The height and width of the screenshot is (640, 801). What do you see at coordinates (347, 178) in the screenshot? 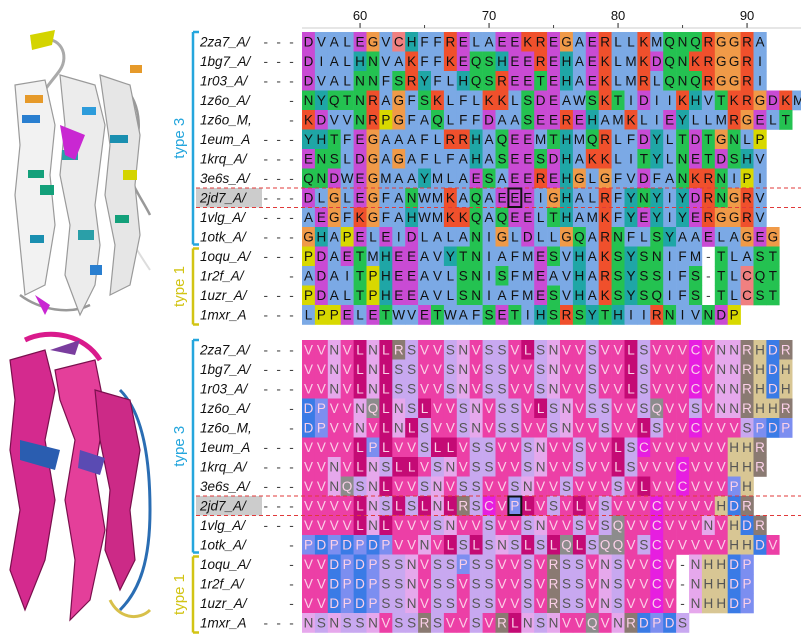
I see `residue-letter: W` at bounding box center [347, 178].